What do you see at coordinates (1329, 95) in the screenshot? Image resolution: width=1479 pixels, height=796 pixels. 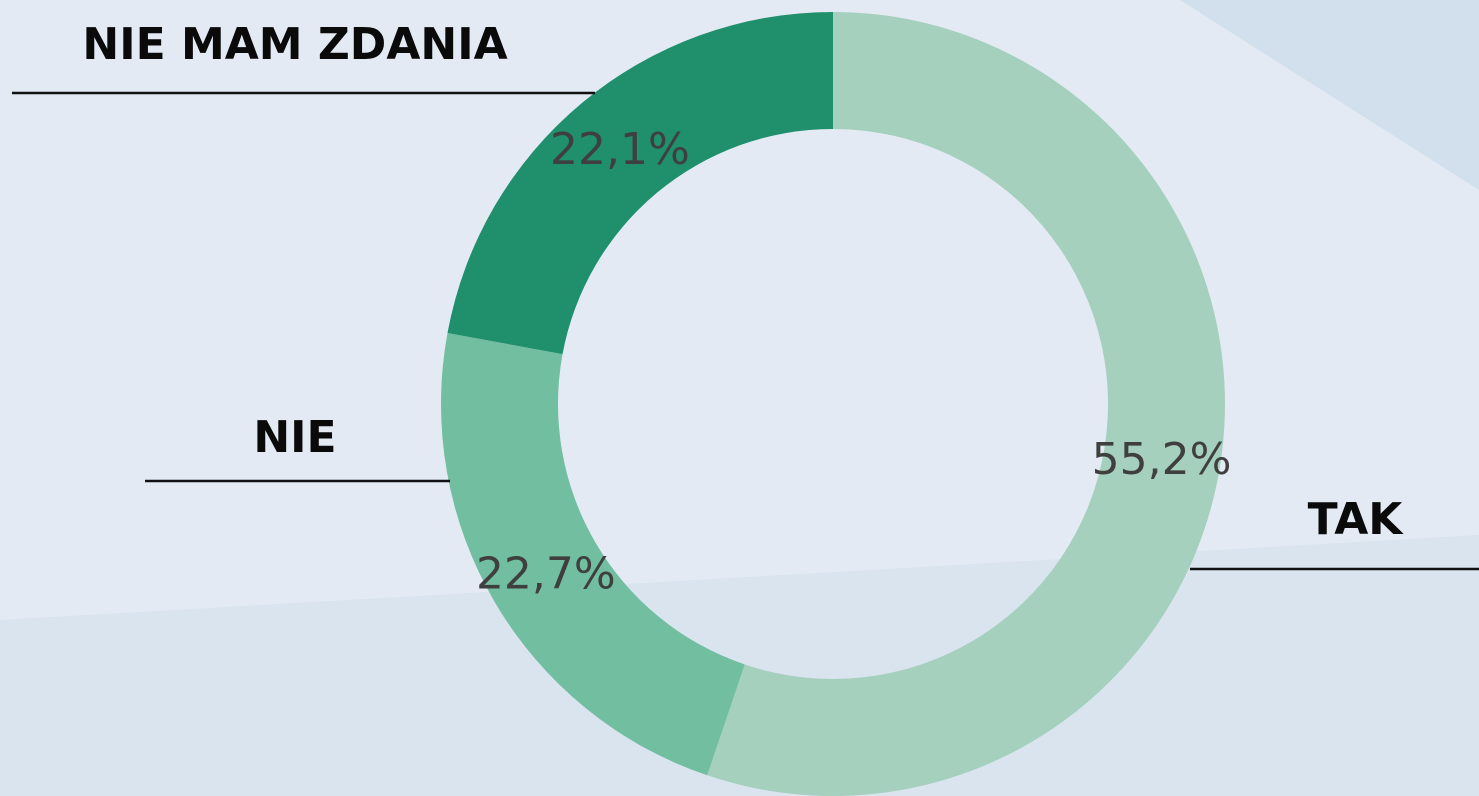 I see `background-shape` at bounding box center [1329, 95].